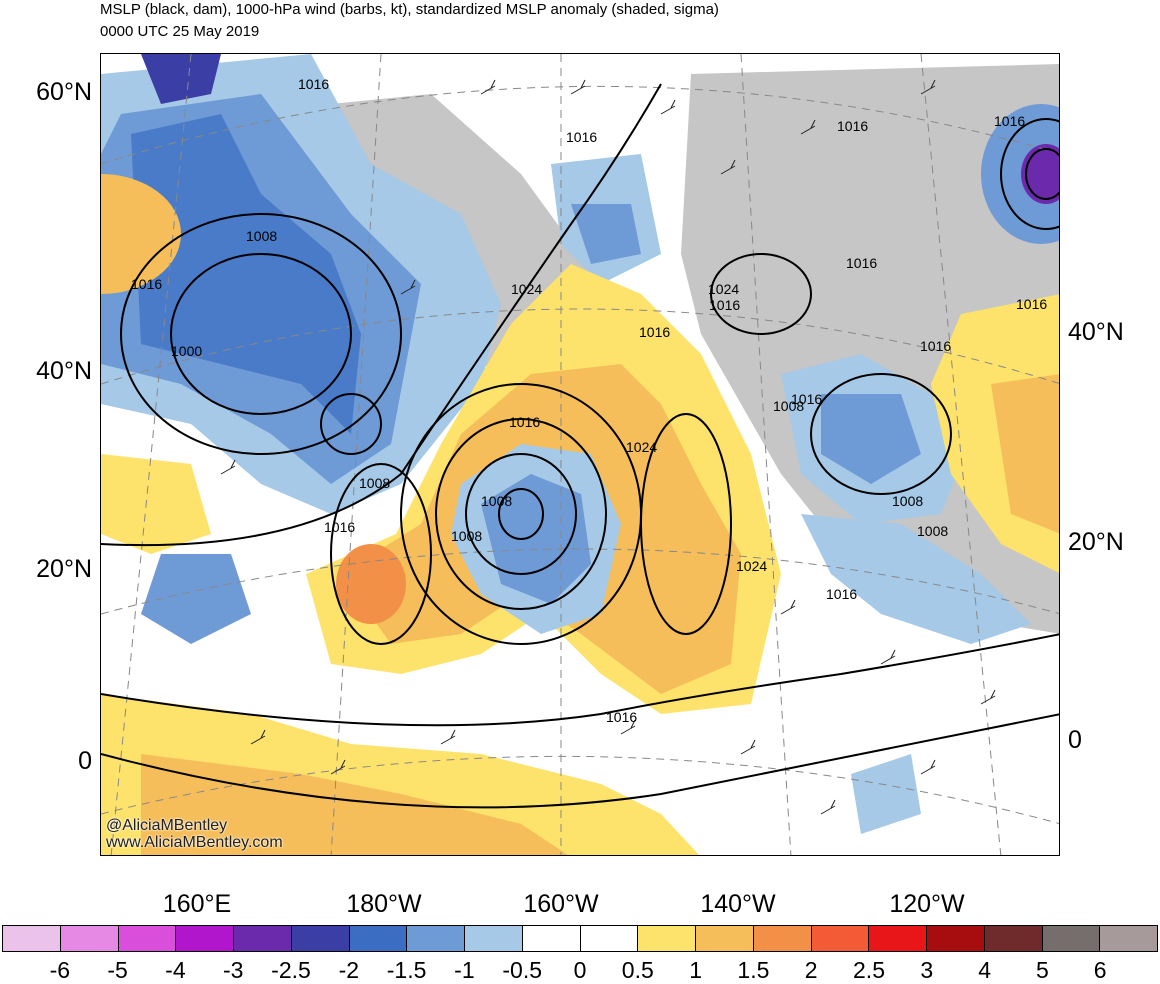 This screenshot has width=1160, height=984. What do you see at coordinates (117, 970) in the screenshot?
I see `colorbar-tick-label: -5` at bounding box center [117, 970].